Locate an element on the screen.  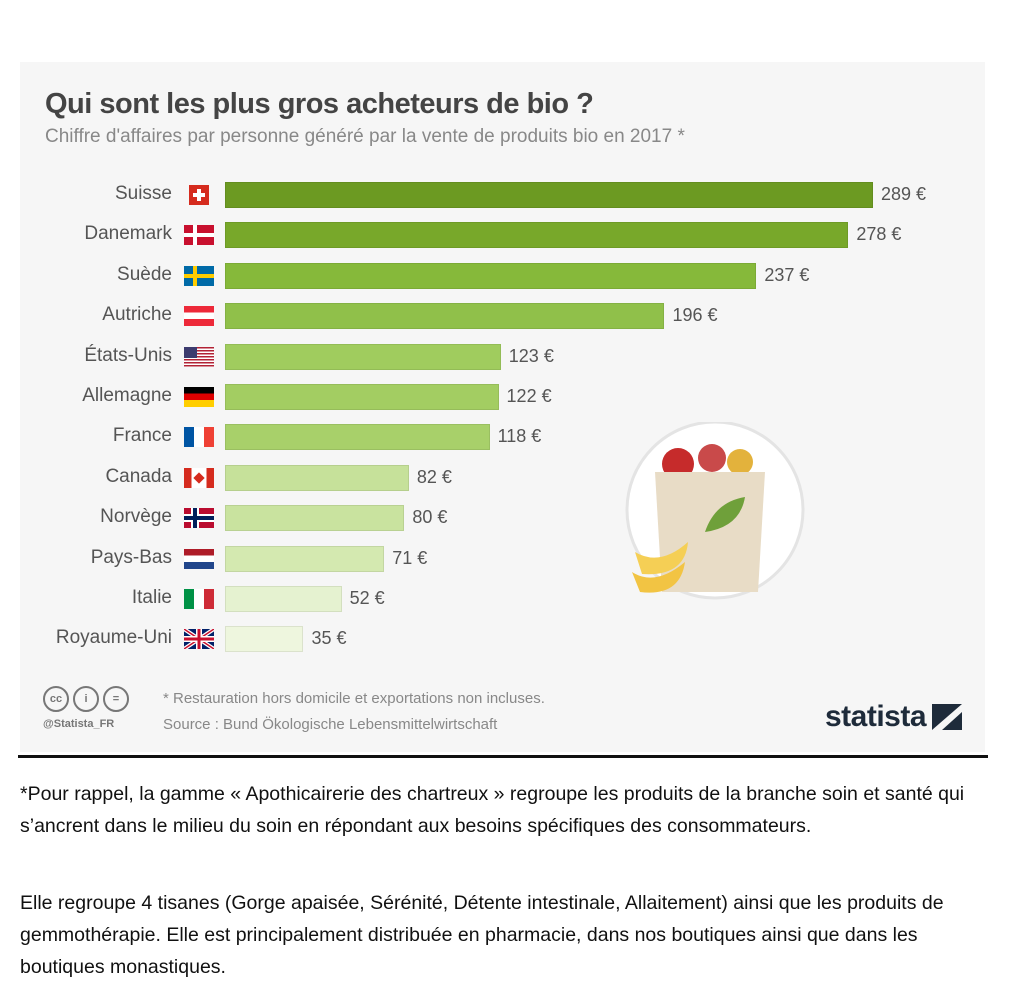
value-label: 196 € is located at coordinates (695, 315).